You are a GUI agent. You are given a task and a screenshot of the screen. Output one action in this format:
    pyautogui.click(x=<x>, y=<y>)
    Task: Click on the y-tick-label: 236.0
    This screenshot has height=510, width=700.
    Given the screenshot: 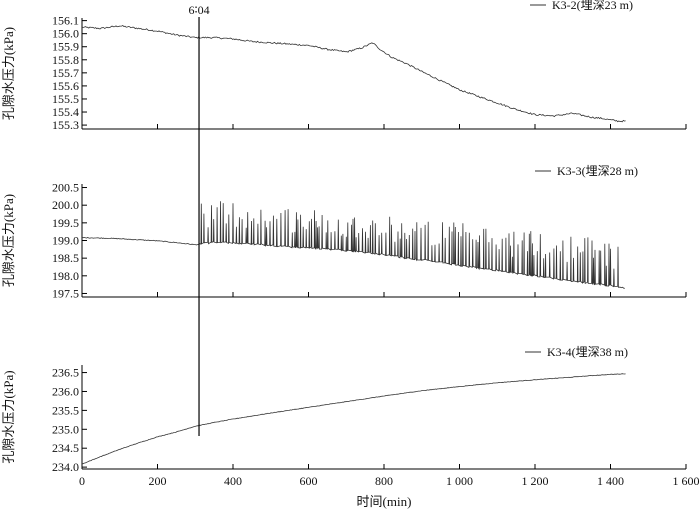 What is the action you would take?
    pyautogui.click(x=65, y=391)
    